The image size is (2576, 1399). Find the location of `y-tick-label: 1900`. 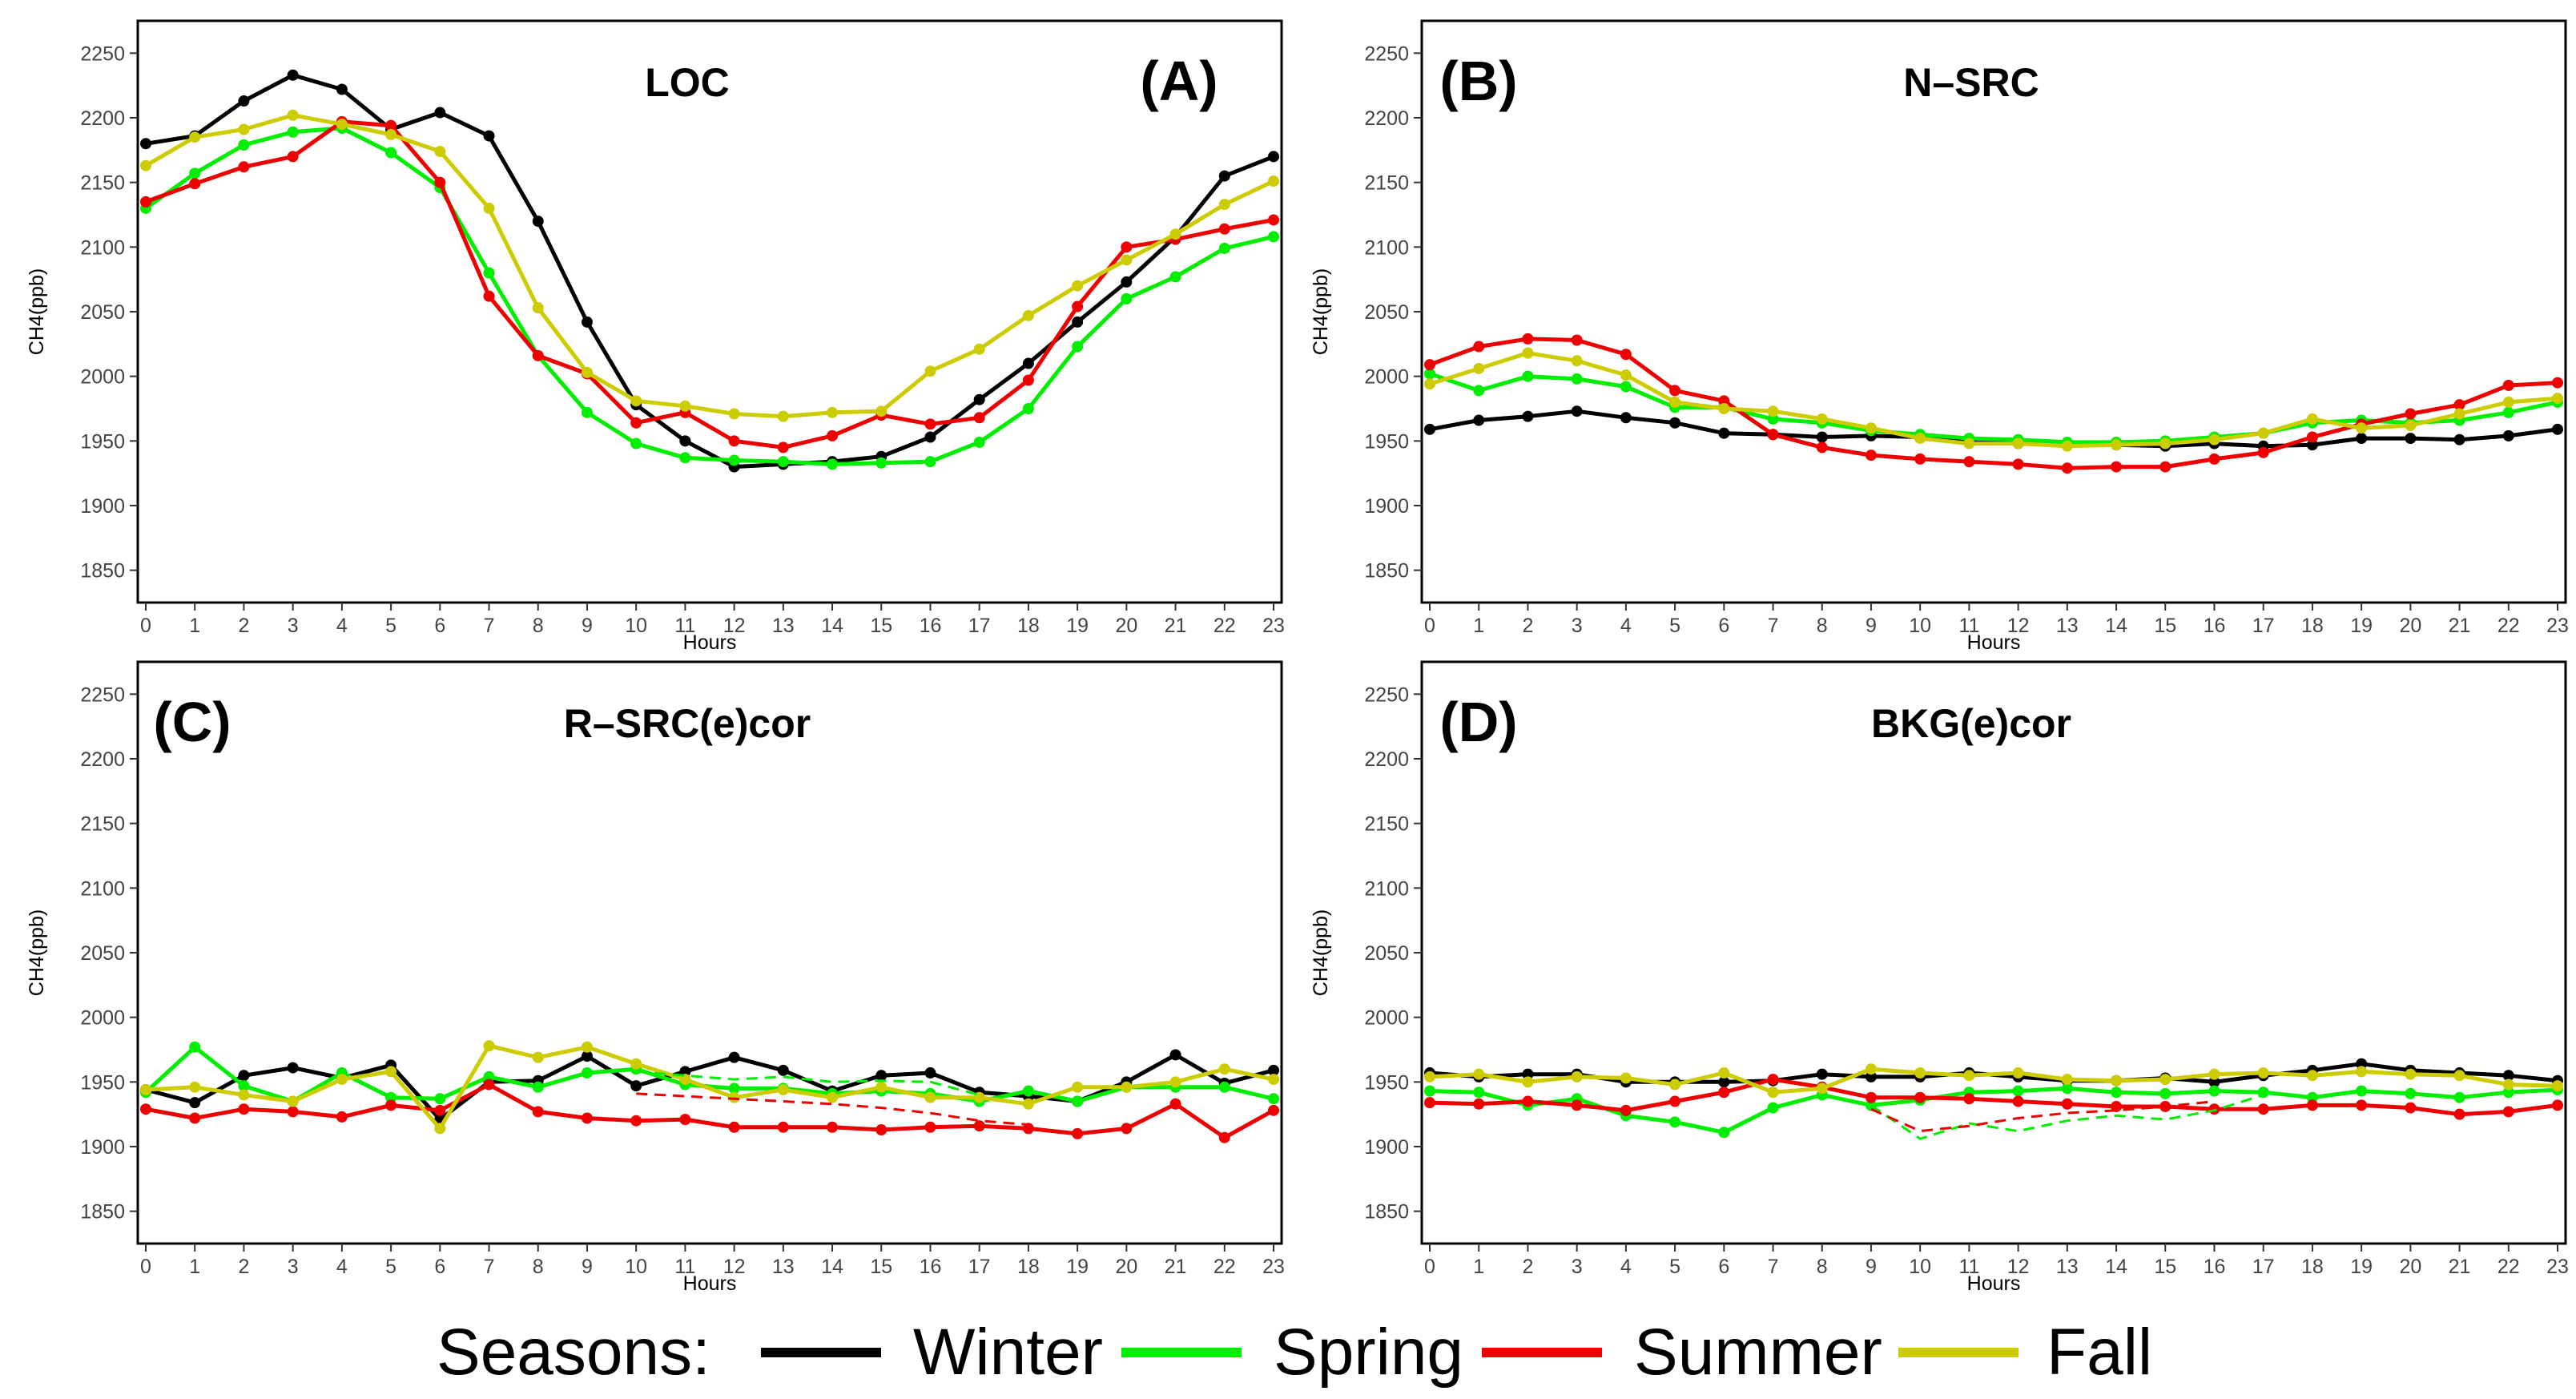

y-tick-label: 1900 is located at coordinates (102, 1148).